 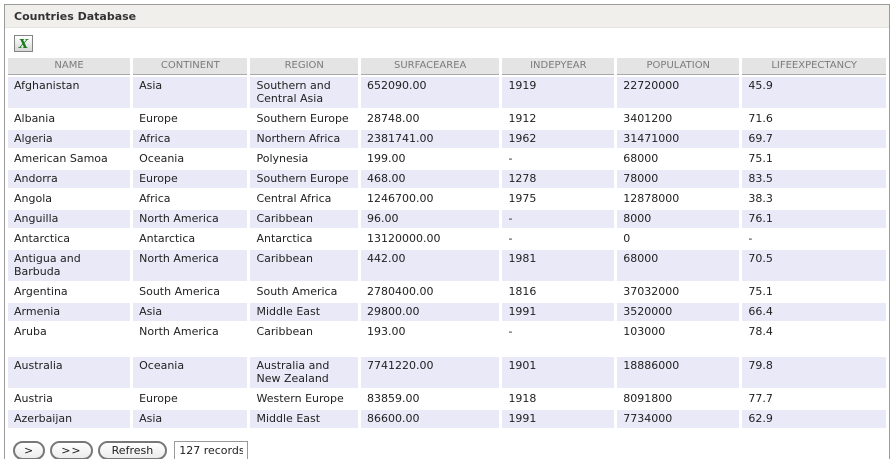 I want to click on table-cell: 70.5, so click(x=814, y=265).